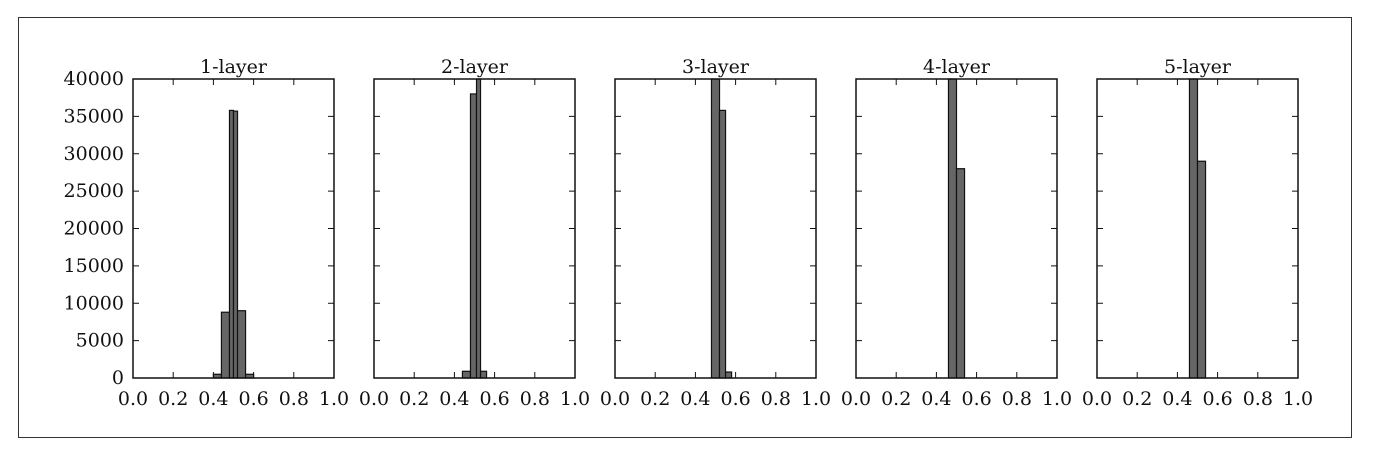  Describe the element at coordinates (695, 399) in the screenshot. I see `chart-3-xtick-label: 0.4` at that location.